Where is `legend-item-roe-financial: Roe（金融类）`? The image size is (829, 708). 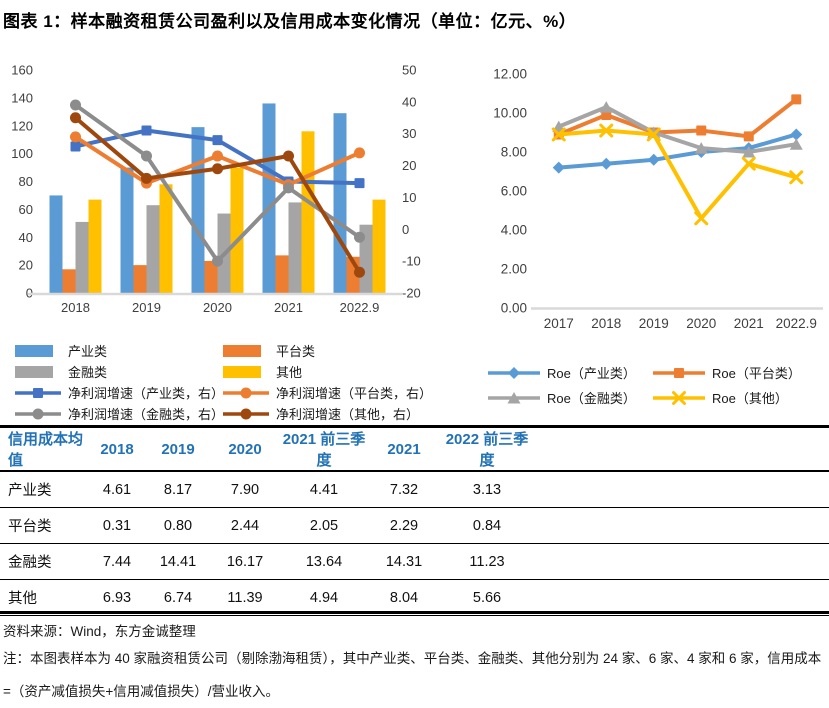
legend-item-roe-financial: Roe（金融类） is located at coordinates (570, 397).